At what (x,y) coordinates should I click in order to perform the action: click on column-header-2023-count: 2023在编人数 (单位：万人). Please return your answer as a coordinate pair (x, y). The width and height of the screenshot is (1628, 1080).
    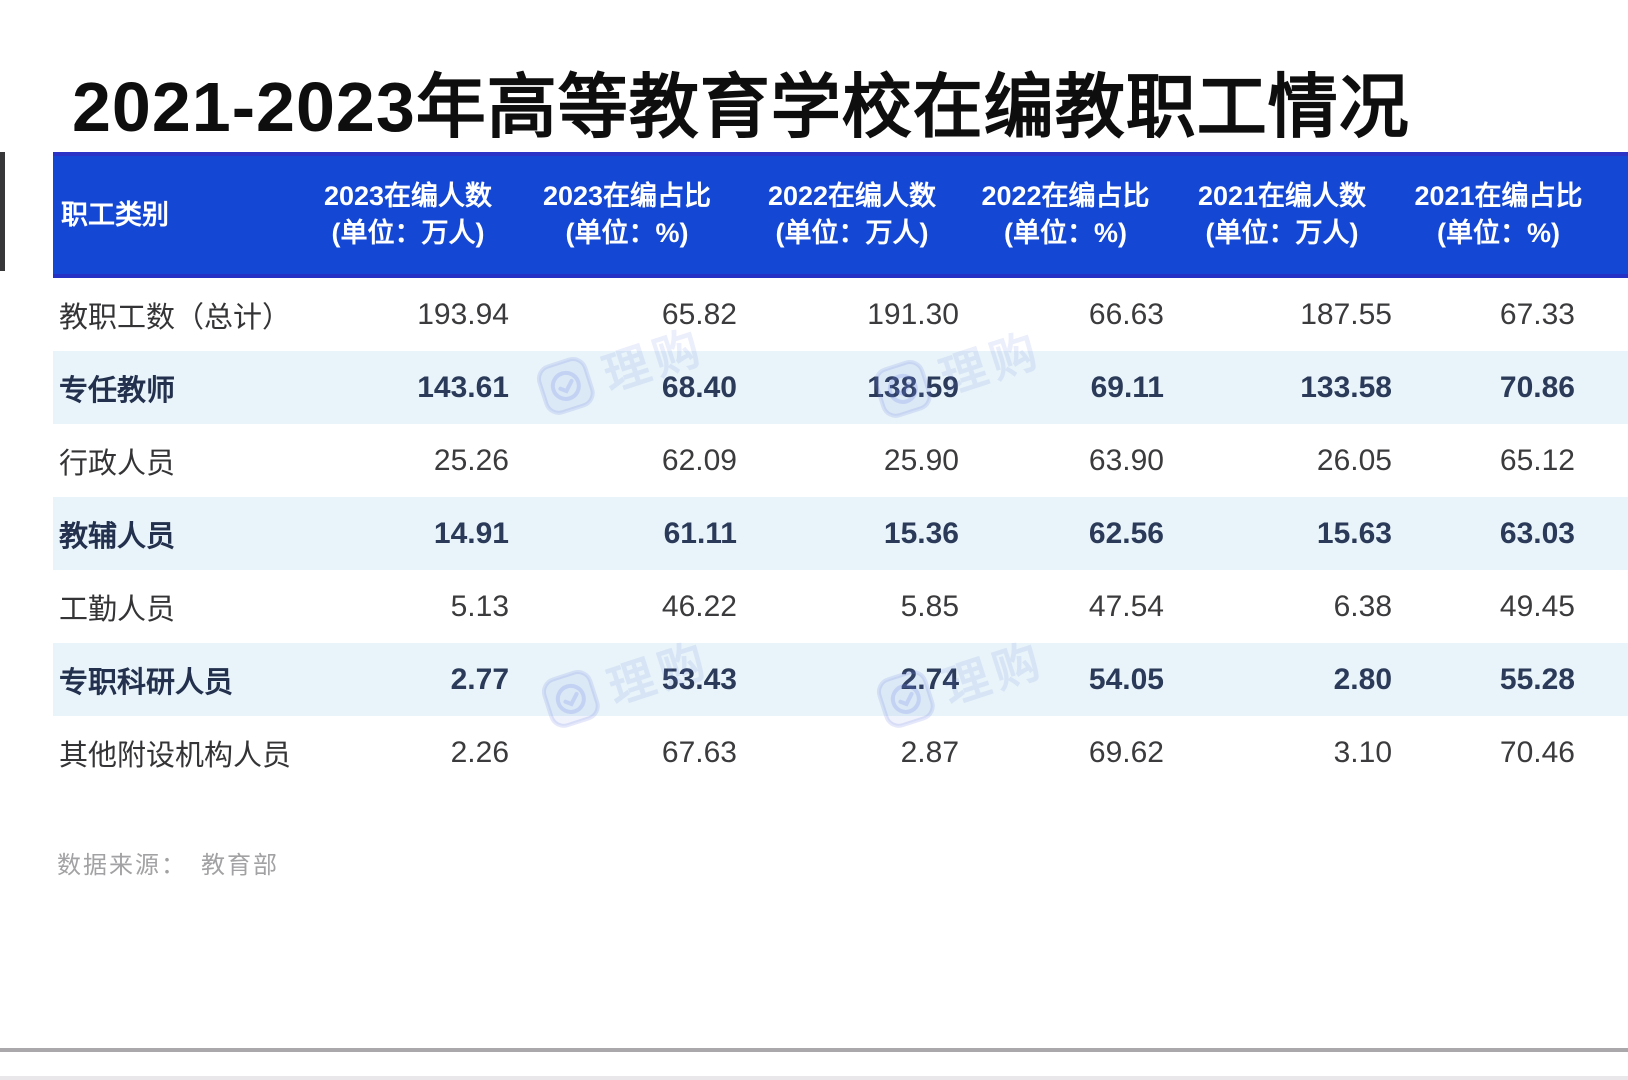
    Looking at the image, I should click on (408, 215).